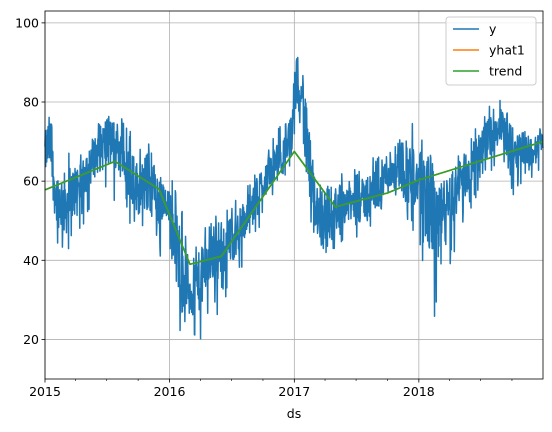 The image size is (552, 432). I want to click on legend-box, so click(491, 51).